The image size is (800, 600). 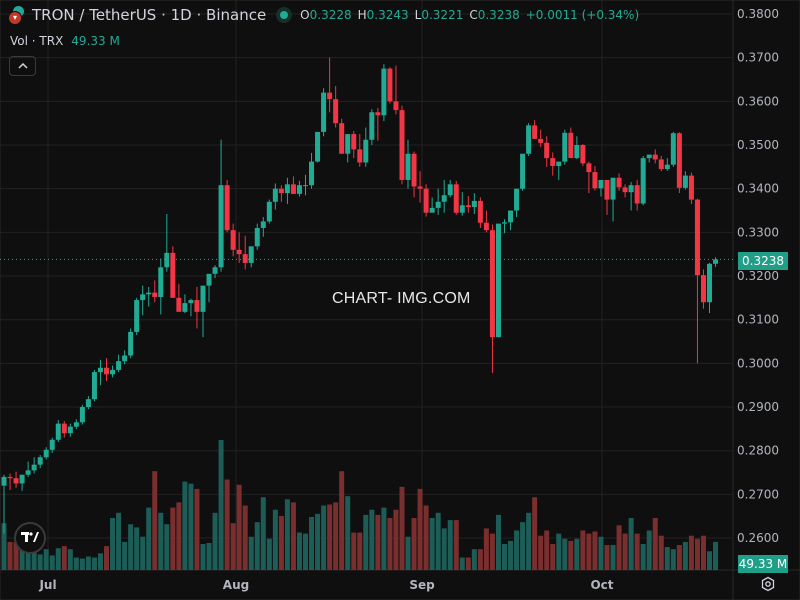 I want to click on change-value: +0.0011 (+0.34%), so click(x=582, y=15).